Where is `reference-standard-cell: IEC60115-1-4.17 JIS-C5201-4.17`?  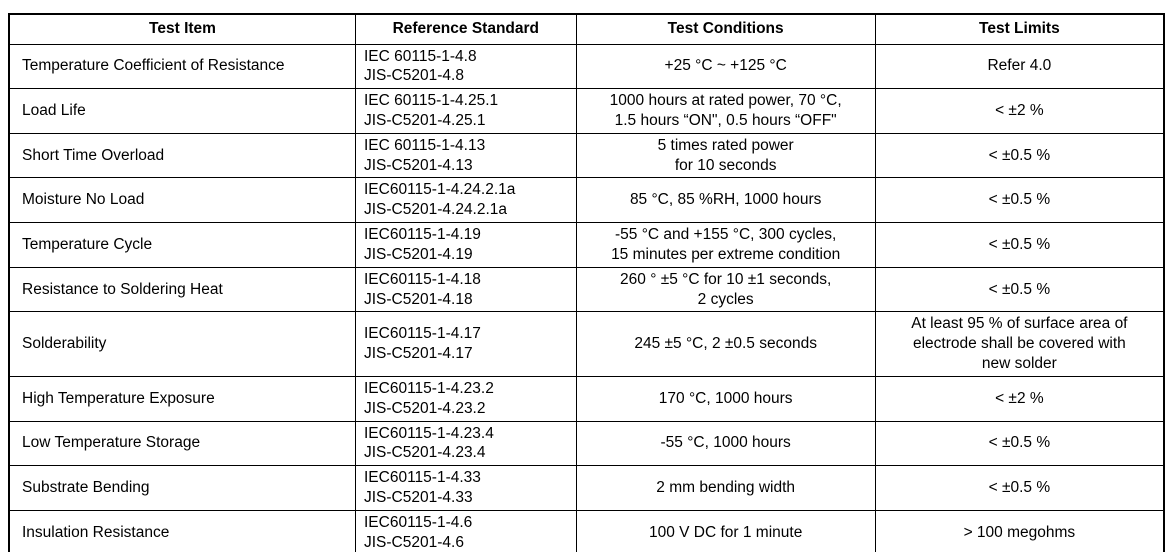
reference-standard-cell: IEC60115-1-4.17 JIS-C5201-4.17 is located at coordinates (466, 344).